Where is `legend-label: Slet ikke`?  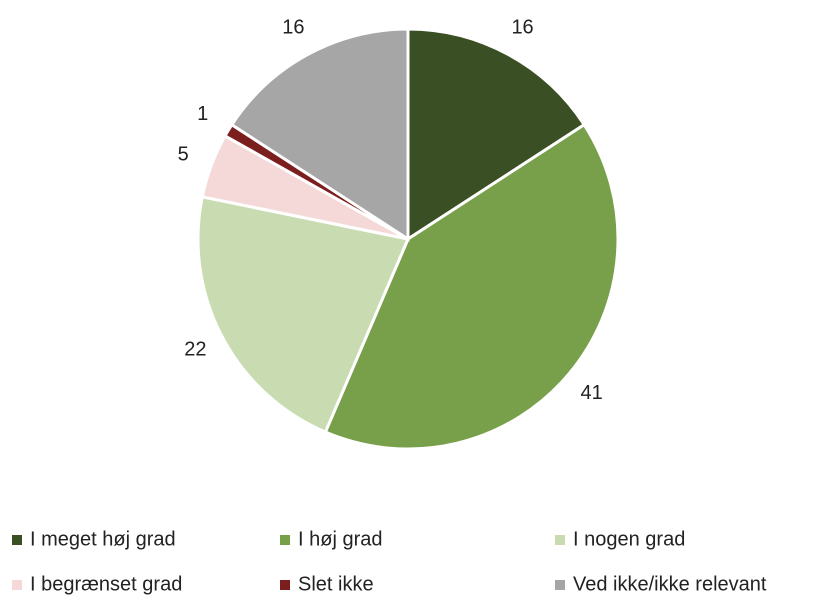 legend-label: Slet ikke is located at coordinates (336, 584).